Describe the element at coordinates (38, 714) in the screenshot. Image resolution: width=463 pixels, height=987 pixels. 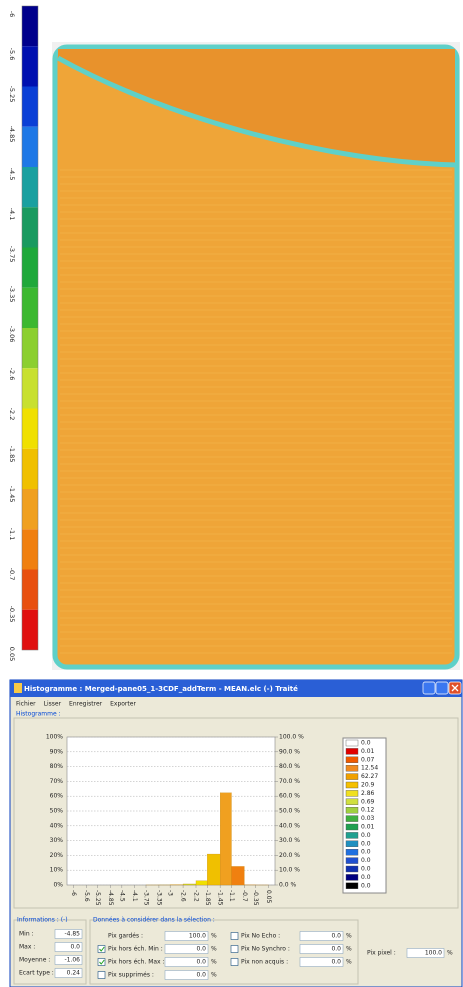
I see `group-label: Histogramme :` at that location.